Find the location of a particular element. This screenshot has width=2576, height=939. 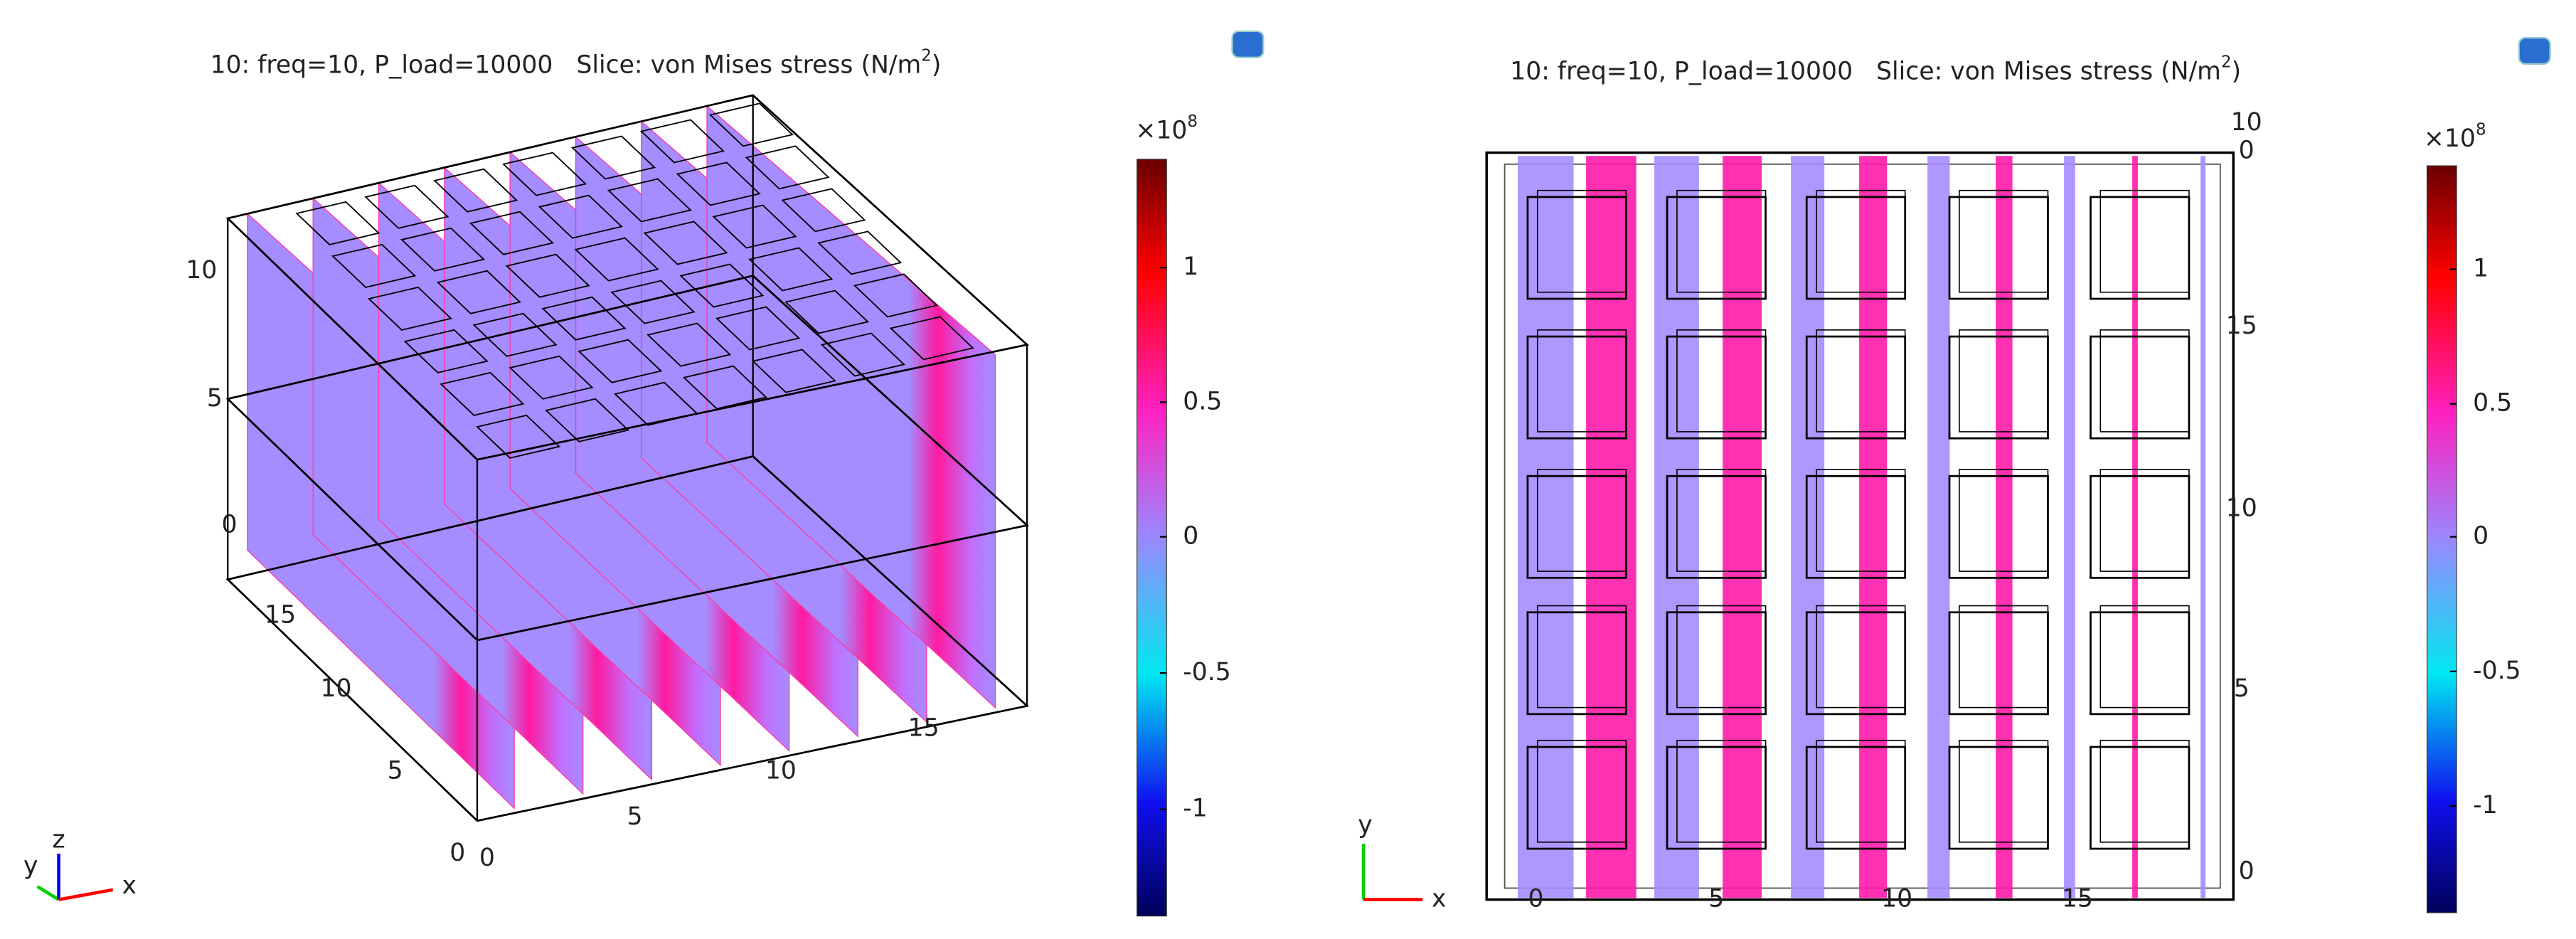

triad-axis is located at coordinates (86, 894).